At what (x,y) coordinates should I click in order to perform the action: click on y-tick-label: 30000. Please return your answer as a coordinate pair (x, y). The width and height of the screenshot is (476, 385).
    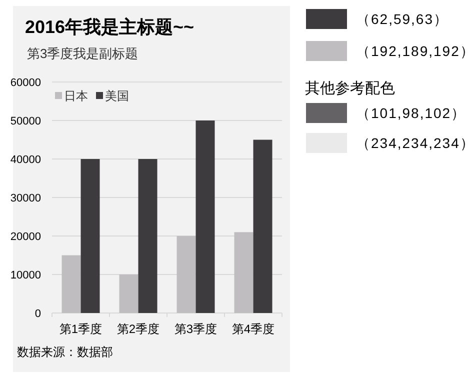
    Looking at the image, I should click on (25, 198).